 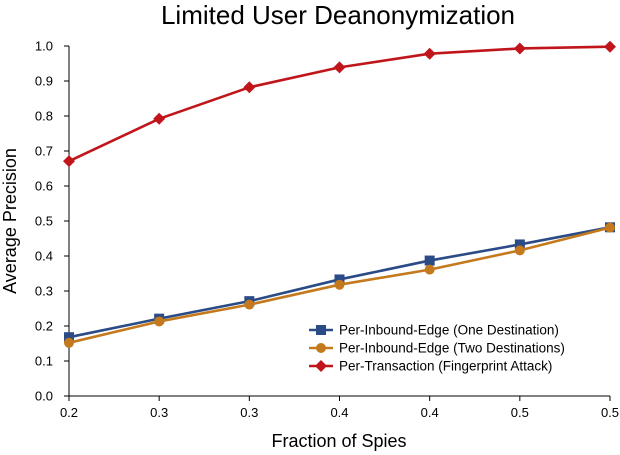 What do you see at coordinates (44, 396) in the screenshot?
I see `y-tick-label: 0.0` at bounding box center [44, 396].